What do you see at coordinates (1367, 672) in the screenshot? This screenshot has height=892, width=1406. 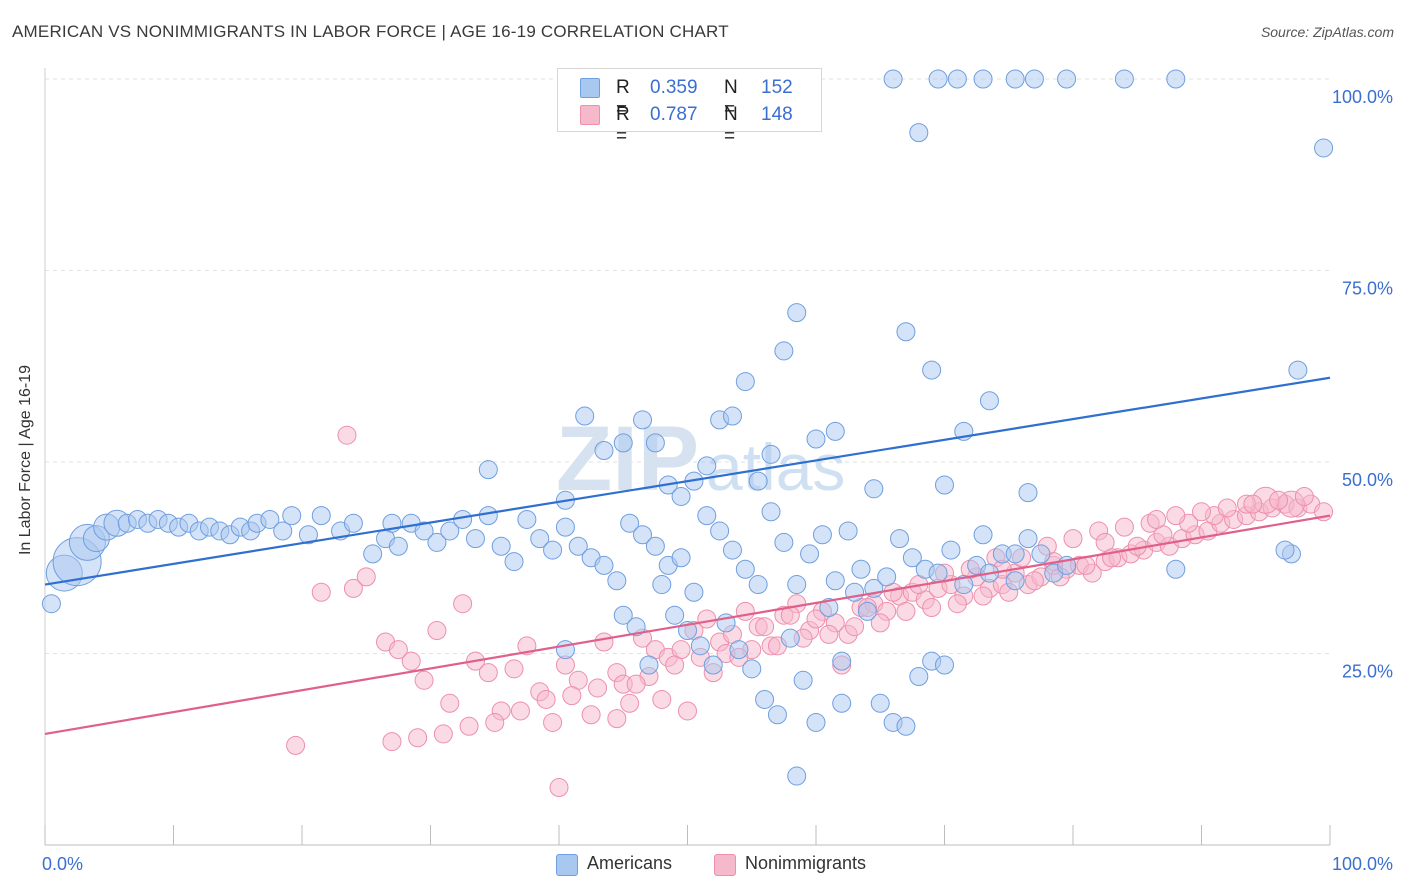 I see `y-tick-label: 25.0%` at bounding box center [1367, 672].